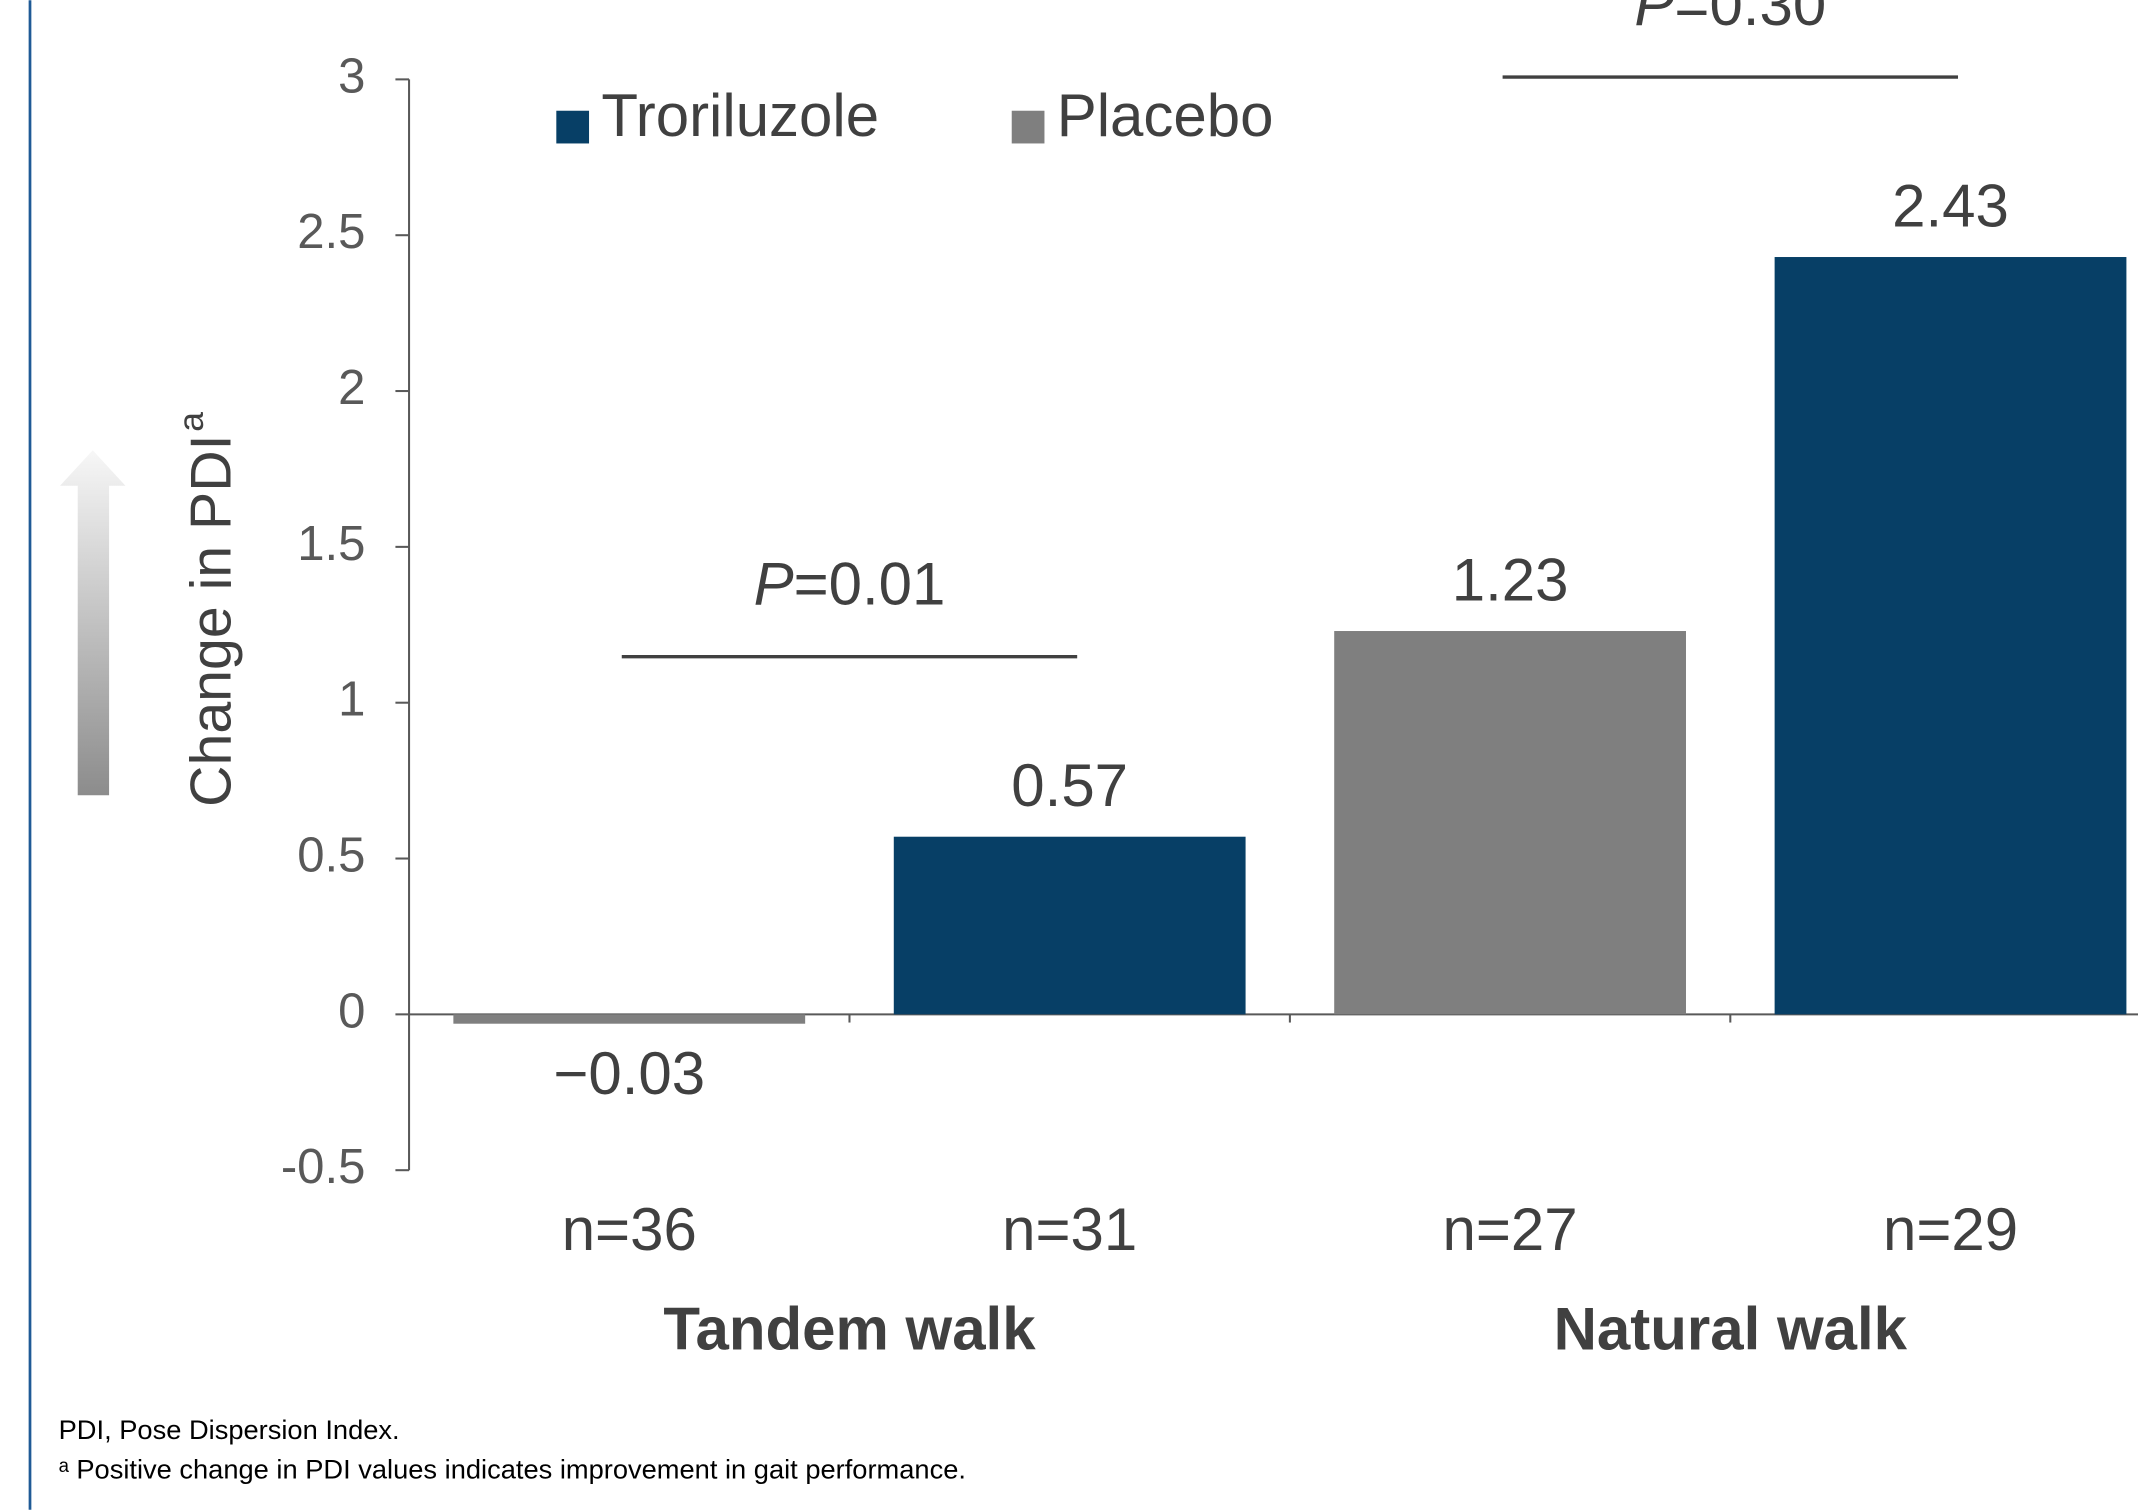  What do you see at coordinates (212, 621) in the screenshot?
I see `y-axis-label: Change in PDI` at bounding box center [212, 621].